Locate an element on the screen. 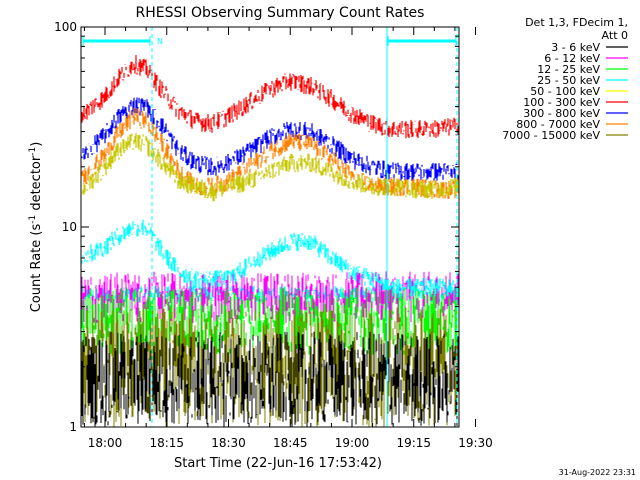  x-tick-label: 18:00 is located at coordinates (105, 443).